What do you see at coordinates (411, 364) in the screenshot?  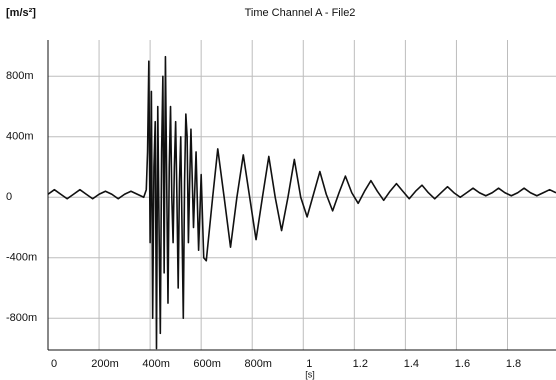 I see `x-tick-label: 1.4` at bounding box center [411, 364].